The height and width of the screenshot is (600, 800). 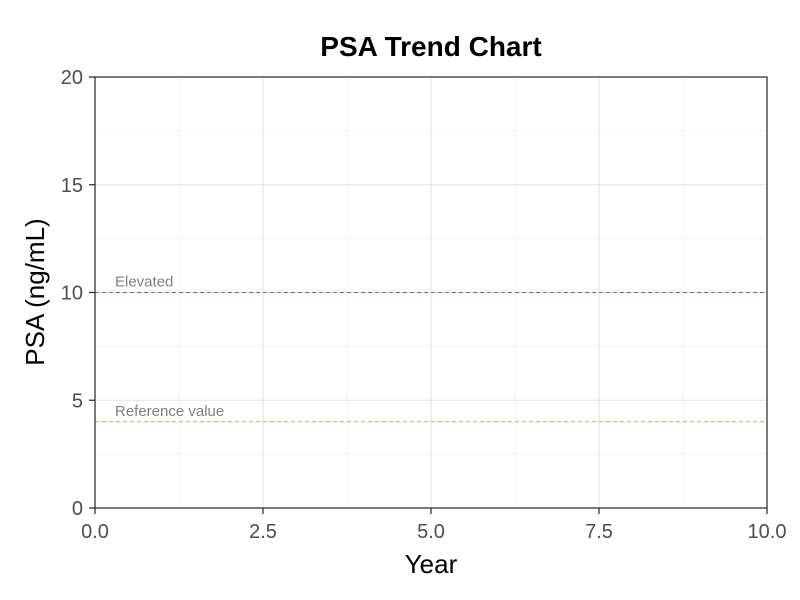 I want to click on x-tick-label: 5.0, so click(x=431, y=532).